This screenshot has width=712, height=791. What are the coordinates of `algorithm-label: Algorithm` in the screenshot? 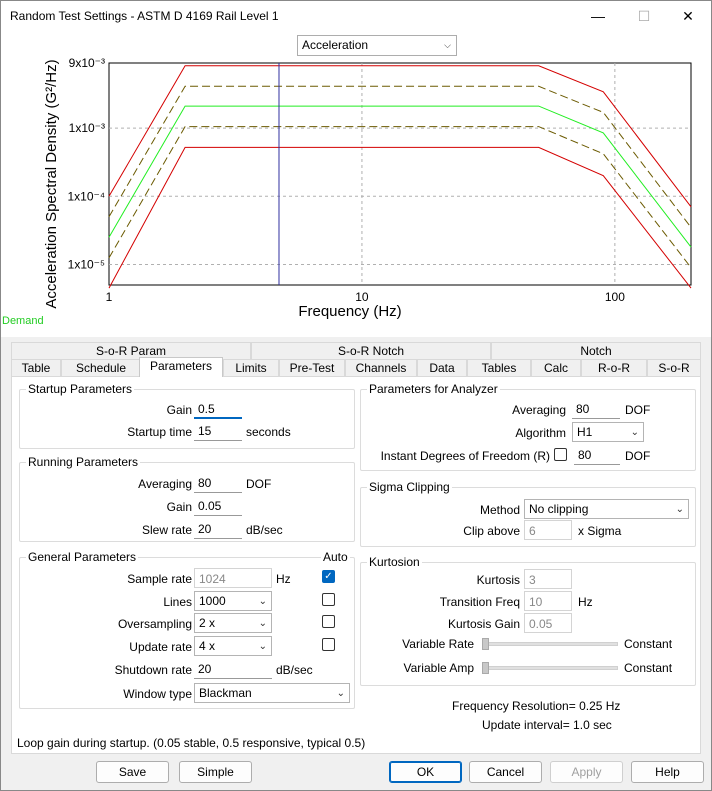 It's located at (540, 433).